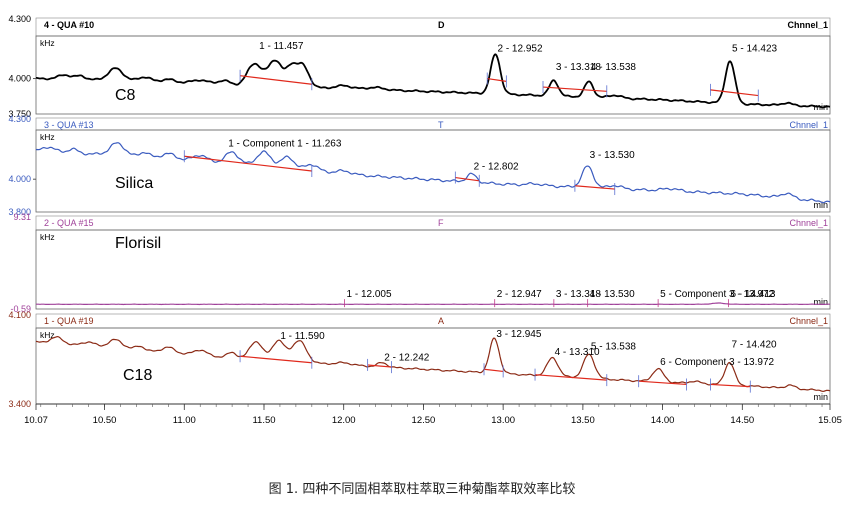 The width and height of the screenshot is (844, 512). Describe the element at coordinates (285, 143) in the screenshot. I see `peak-label: 1 - Component 1 - 11.263` at that location.